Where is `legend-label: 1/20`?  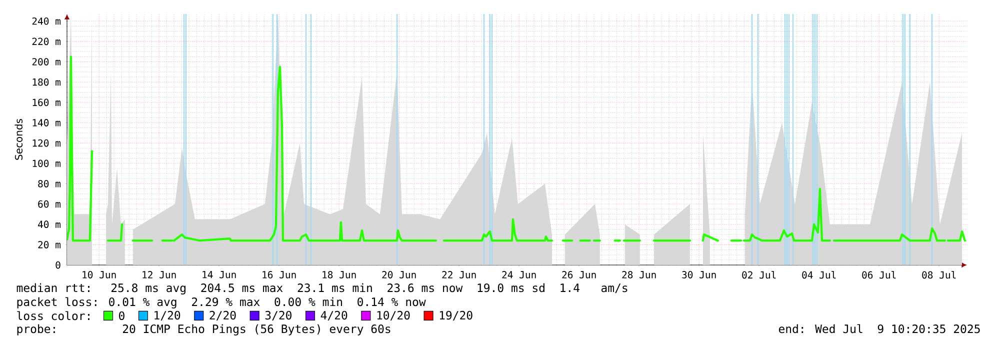
legend-label: 1/20 is located at coordinates (167, 315).